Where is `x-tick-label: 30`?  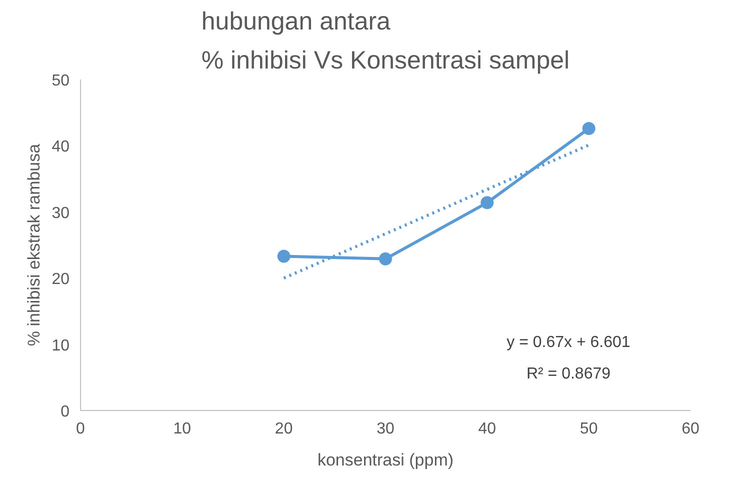
x-tick-label: 30 is located at coordinates (385, 429).